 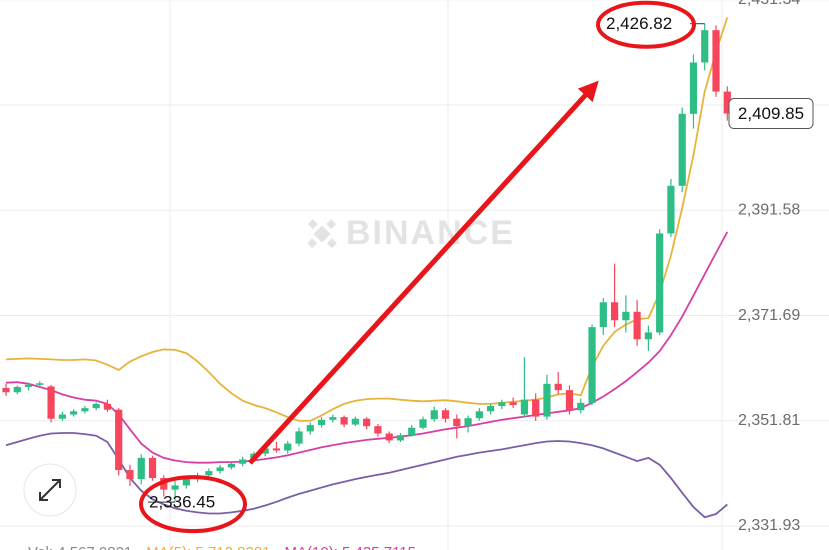 What do you see at coordinates (769, 209) in the screenshot?
I see `y-tick-label: 2,391.58` at bounding box center [769, 209].